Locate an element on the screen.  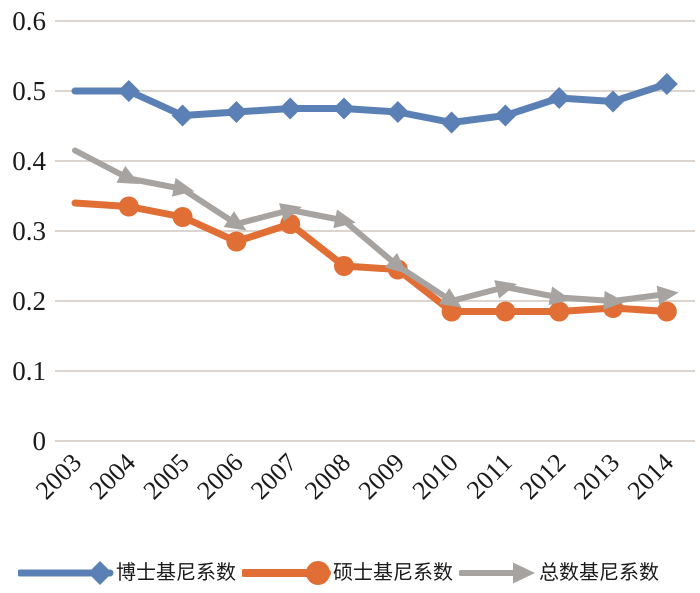
x-tick-label: 2008 is located at coordinates (327, 476).